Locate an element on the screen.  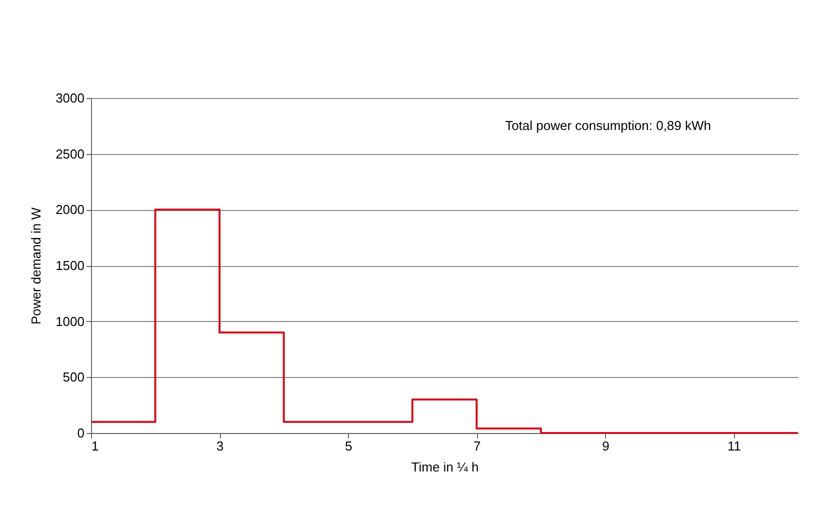
y-tick-label: 3000 is located at coordinates (70, 98).